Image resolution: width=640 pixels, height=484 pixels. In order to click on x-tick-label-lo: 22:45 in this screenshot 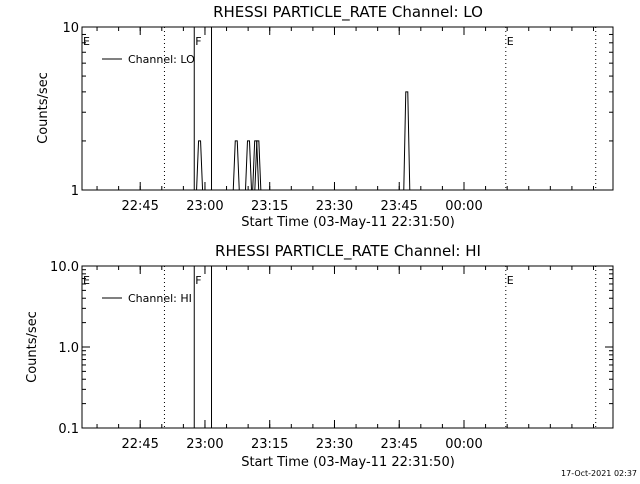, I will do `click(139, 206)`.